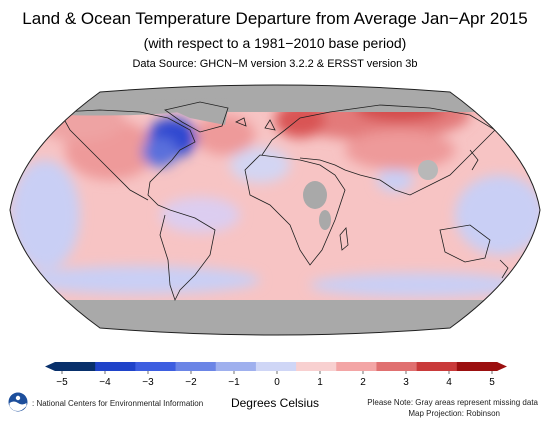  Describe the element at coordinates (492, 382) in the screenshot. I see `colorbar-tick-label: 5` at that location.